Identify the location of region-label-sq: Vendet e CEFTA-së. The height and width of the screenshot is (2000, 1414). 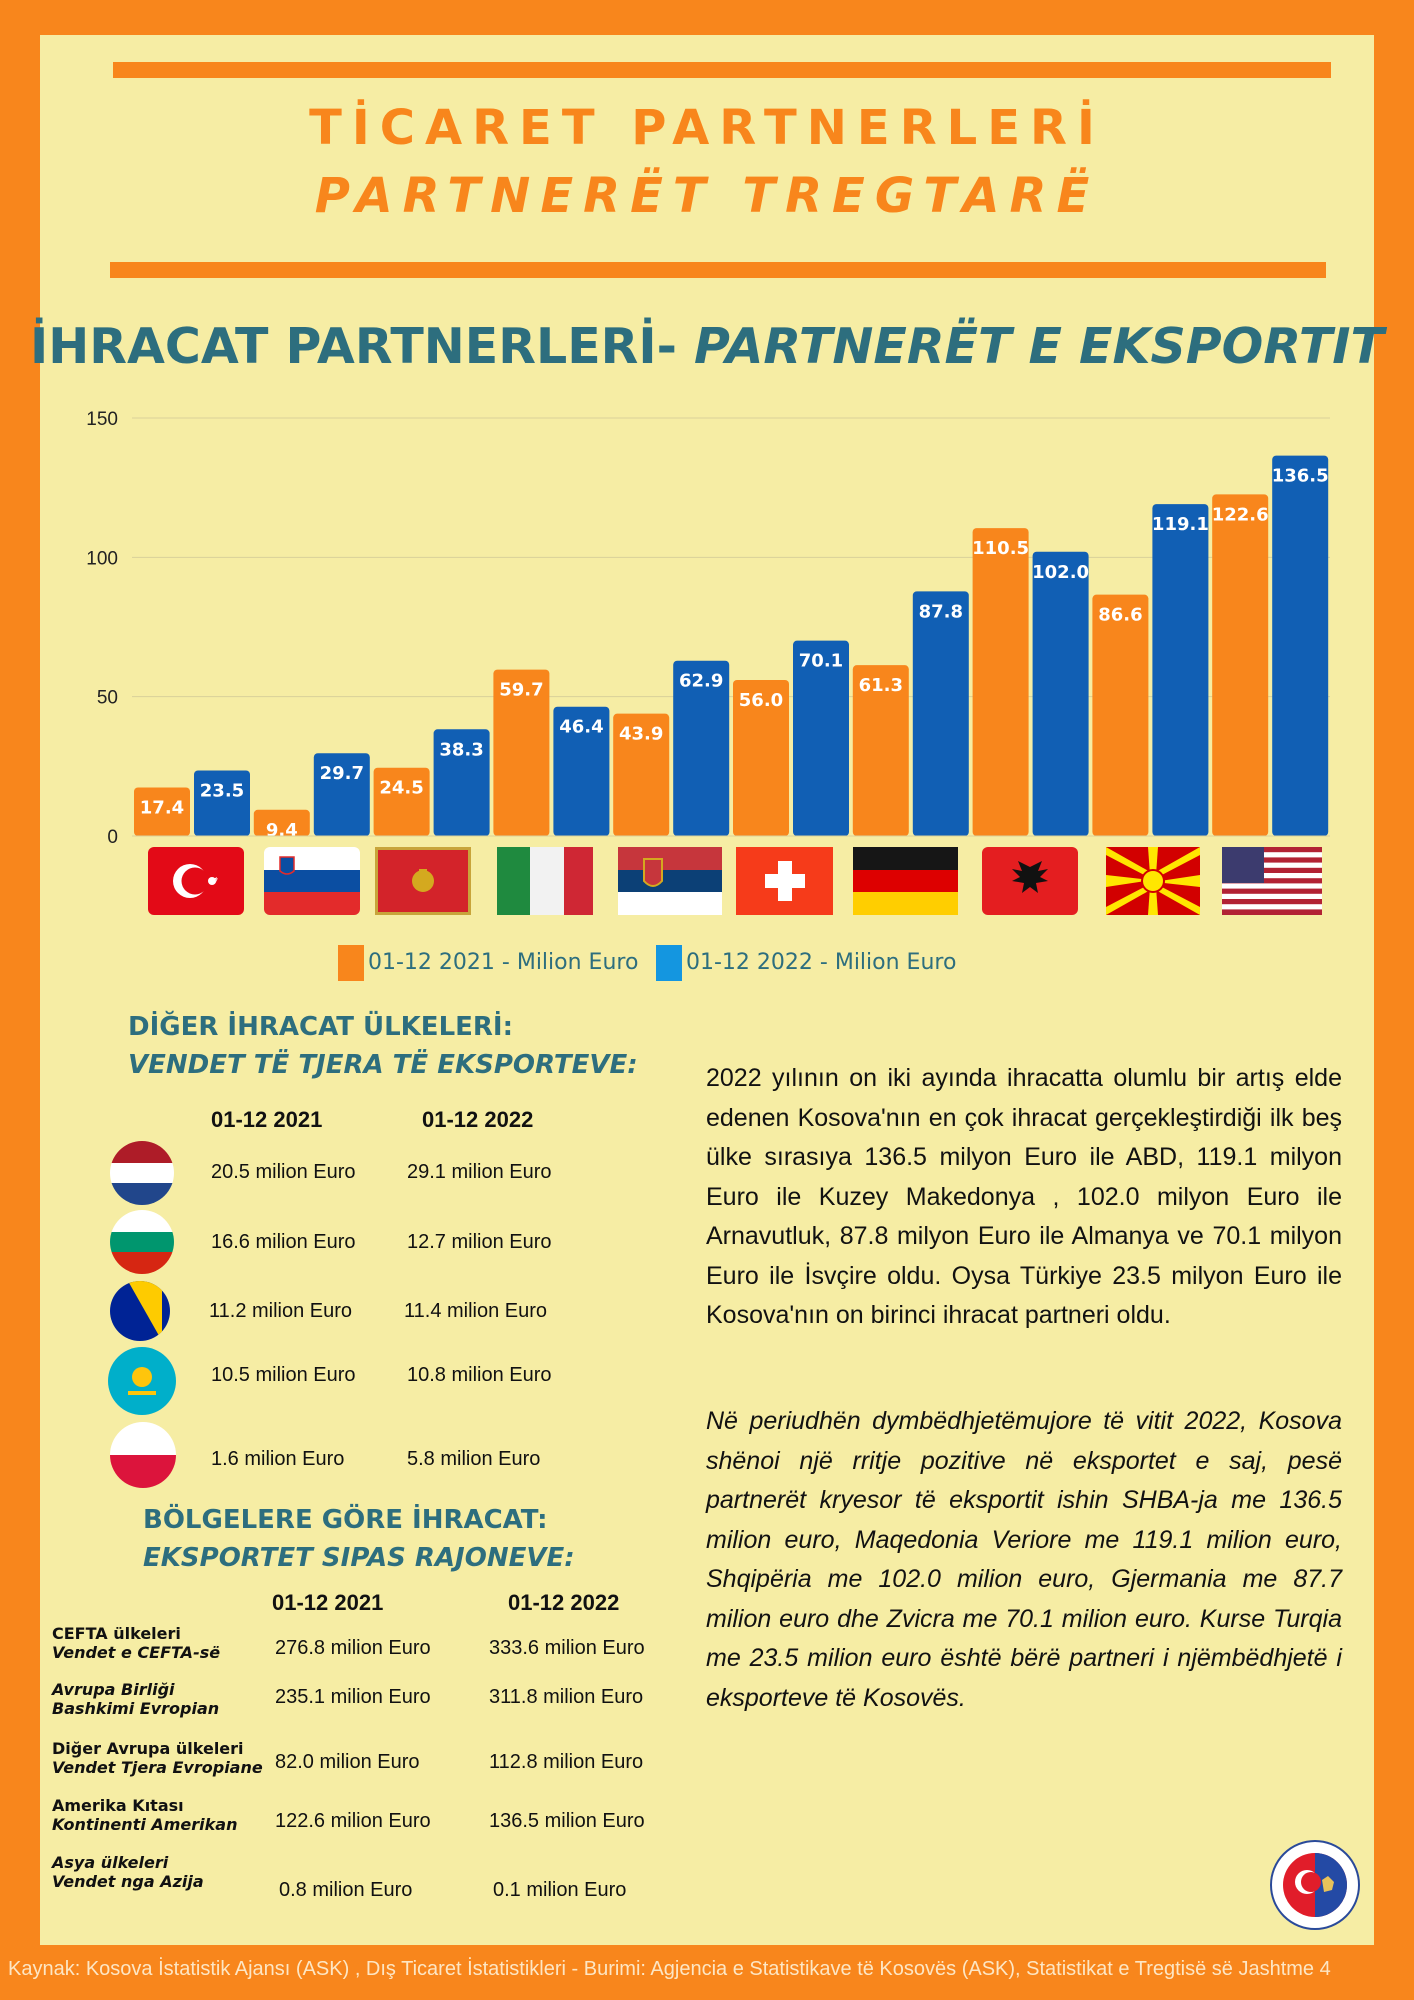
(136, 1652).